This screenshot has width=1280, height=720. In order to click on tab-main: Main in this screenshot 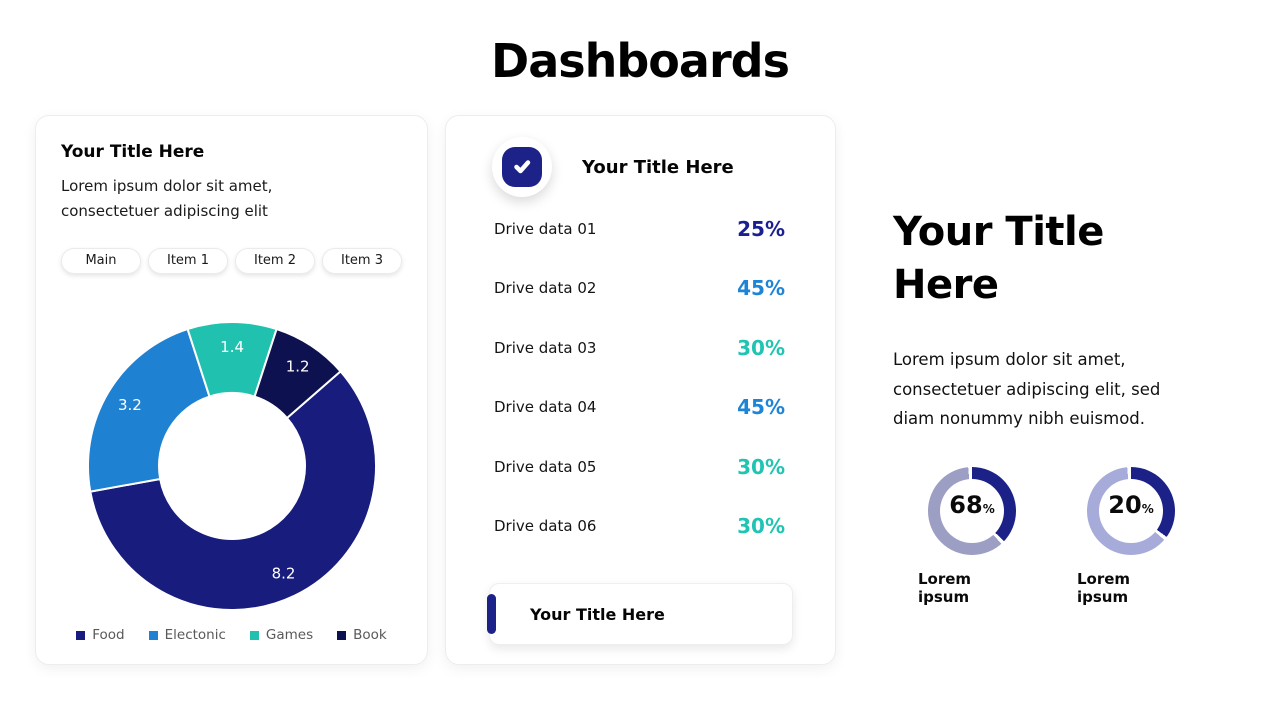, I will do `click(101, 261)`.